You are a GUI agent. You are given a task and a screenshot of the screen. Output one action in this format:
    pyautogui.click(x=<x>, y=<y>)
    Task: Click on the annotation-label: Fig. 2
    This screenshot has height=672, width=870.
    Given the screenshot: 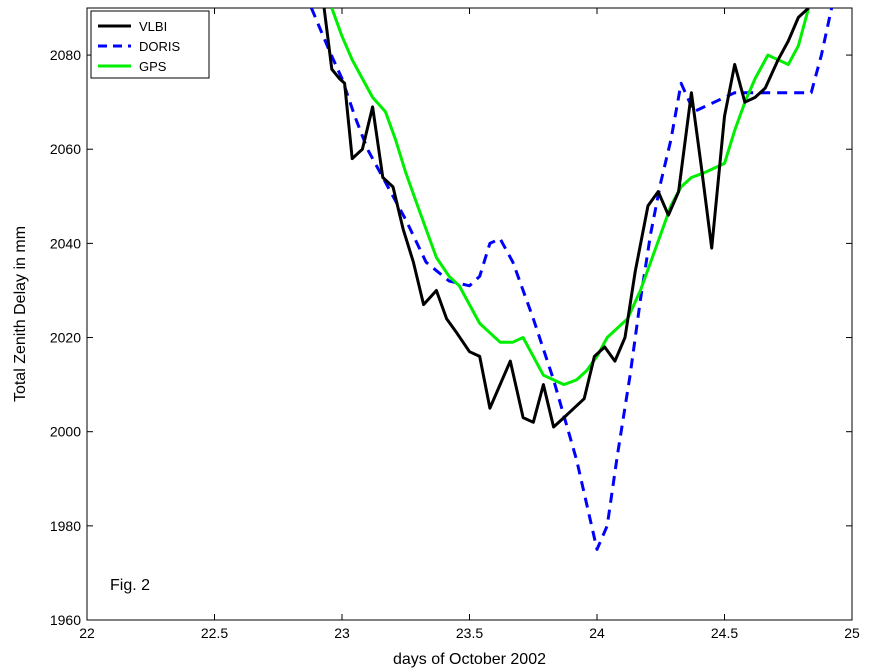 What is the action you would take?
    pyautogui.click(x=130, y=585)
    